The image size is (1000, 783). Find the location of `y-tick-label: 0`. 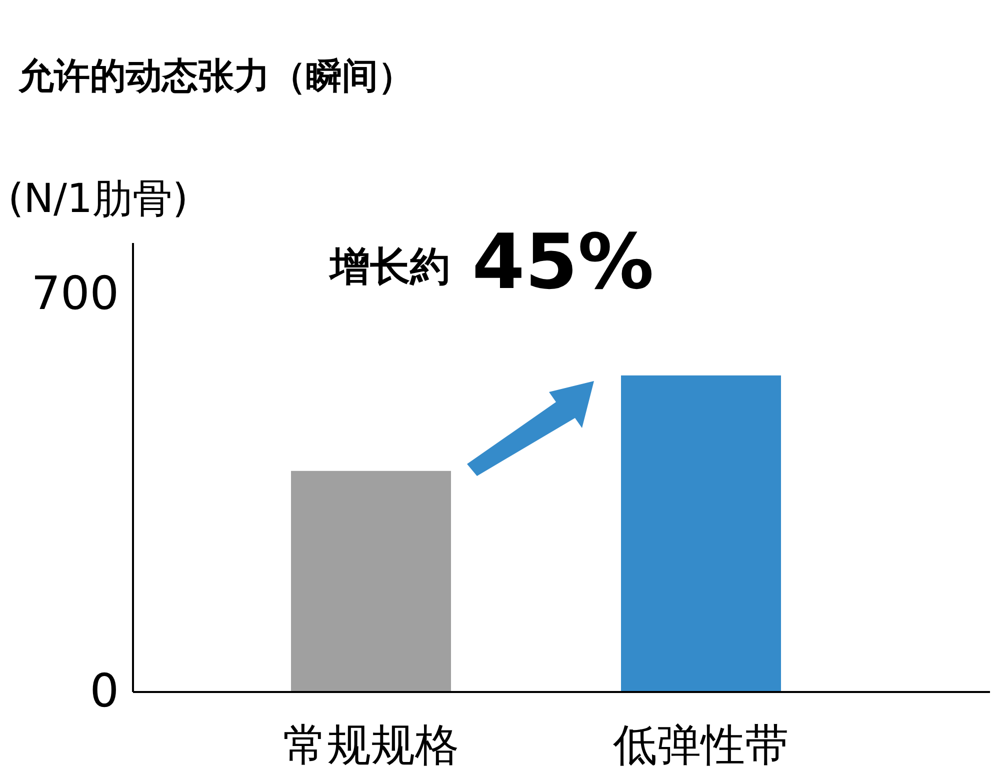

y-tick-label: 0 is located at coordinates (104, 691).